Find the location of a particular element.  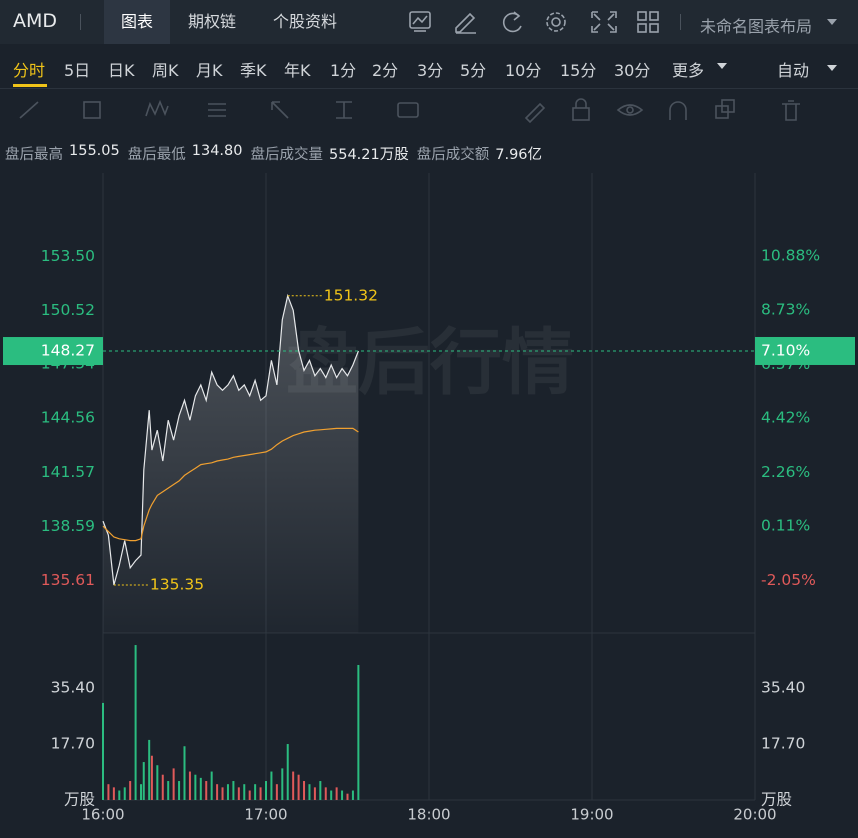

period: 15分 is located at coordinates (578, 70).